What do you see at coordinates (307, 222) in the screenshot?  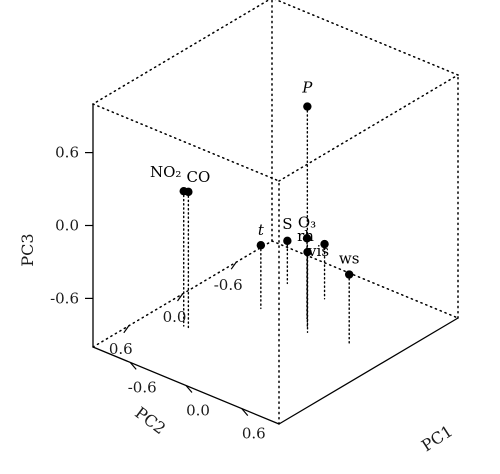 I see `data-label-O₃: O₃` at bounding box center [307, 222].